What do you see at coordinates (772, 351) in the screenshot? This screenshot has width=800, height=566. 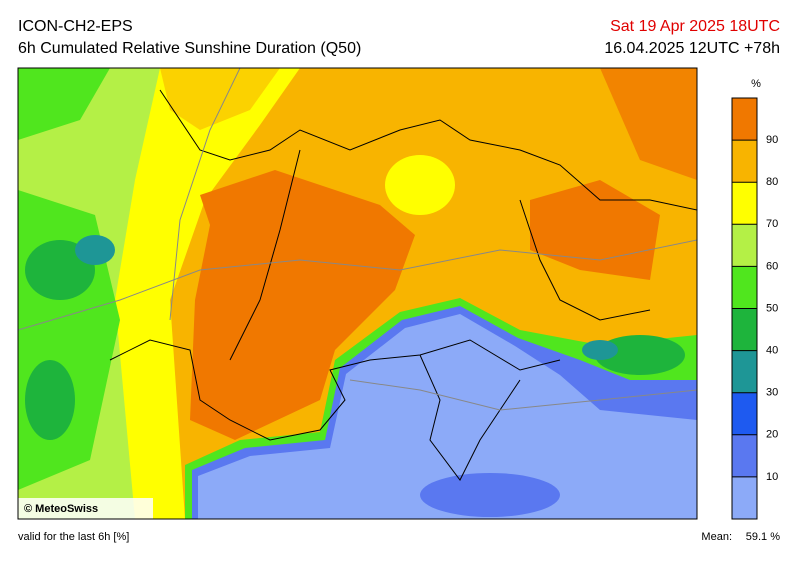 I see `colorbar-tick-label: 40` at bounding box center [772, 351].